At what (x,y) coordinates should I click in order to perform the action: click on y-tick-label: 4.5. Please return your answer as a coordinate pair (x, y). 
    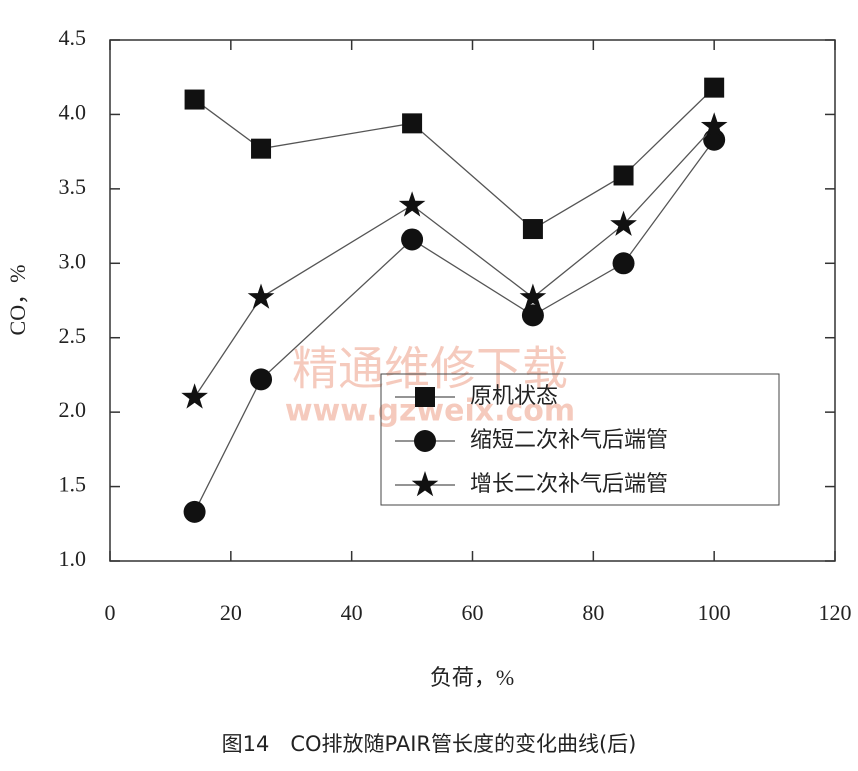
    Looking at the image, I should click on (73, 37).